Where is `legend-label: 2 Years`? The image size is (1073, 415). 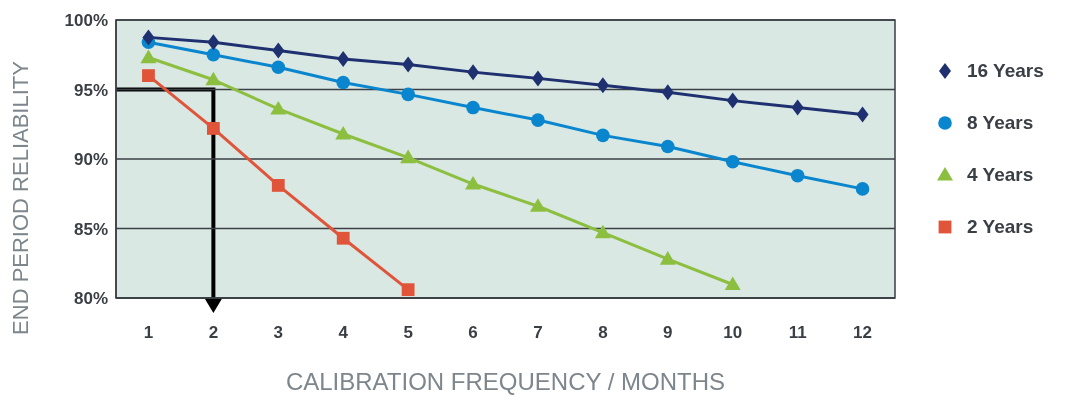 legend-label: 2 Years is located at coordinates (1000, 227).